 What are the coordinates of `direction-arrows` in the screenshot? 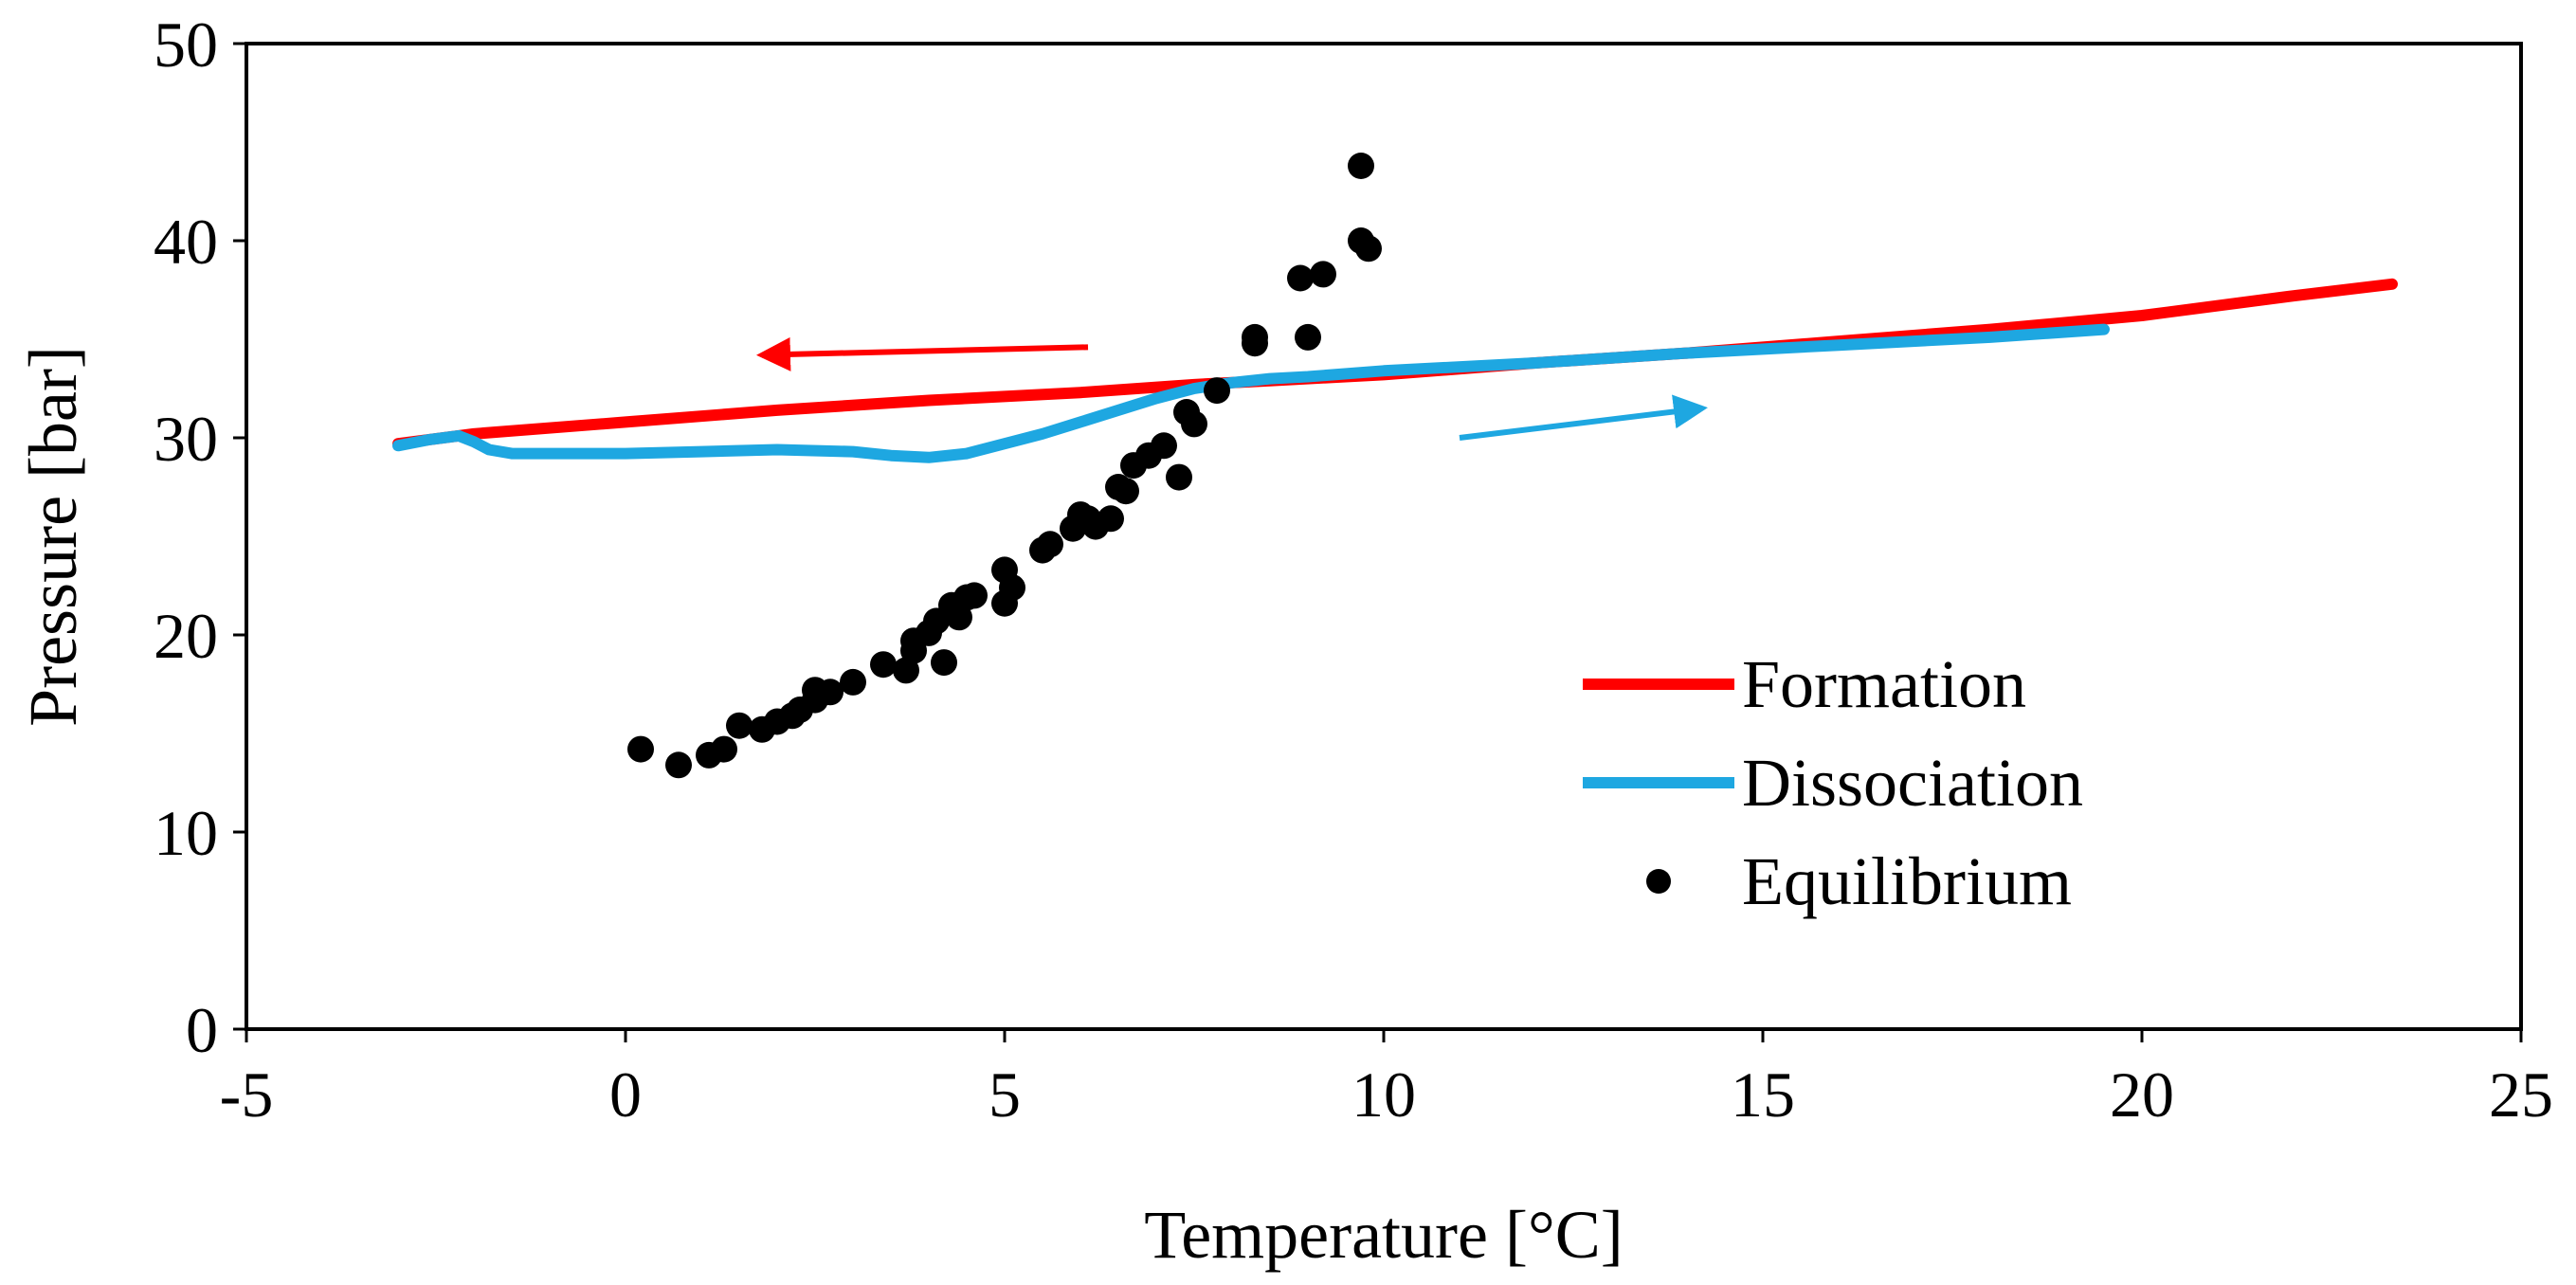 It's located at (1232, 388).